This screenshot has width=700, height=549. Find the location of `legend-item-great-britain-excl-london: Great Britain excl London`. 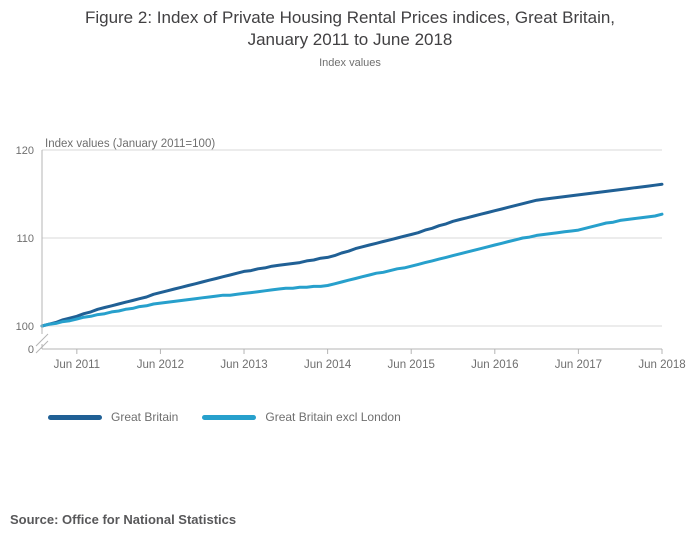

legend-item-great-britain-excl-london: Great Britain excl London is located at coordinates (301, 417).